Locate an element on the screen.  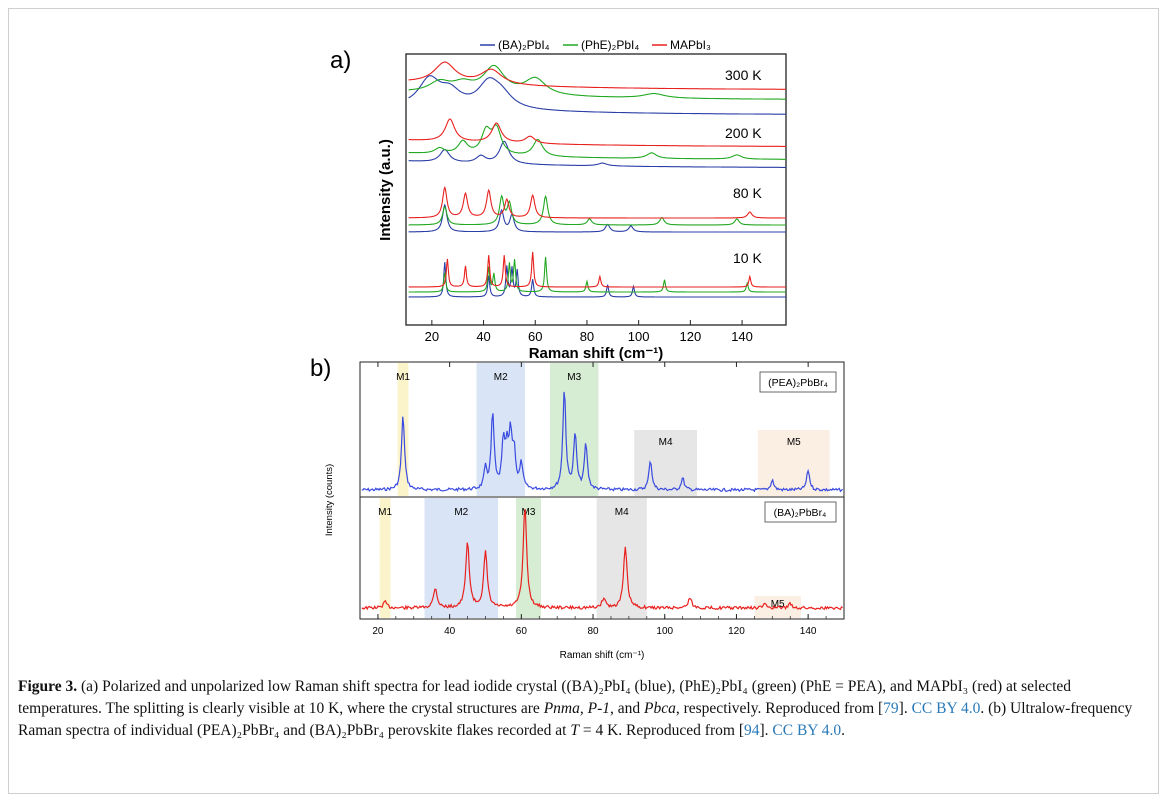
panel-b-xtick-label: 40 is located at coordinates (450, 631).